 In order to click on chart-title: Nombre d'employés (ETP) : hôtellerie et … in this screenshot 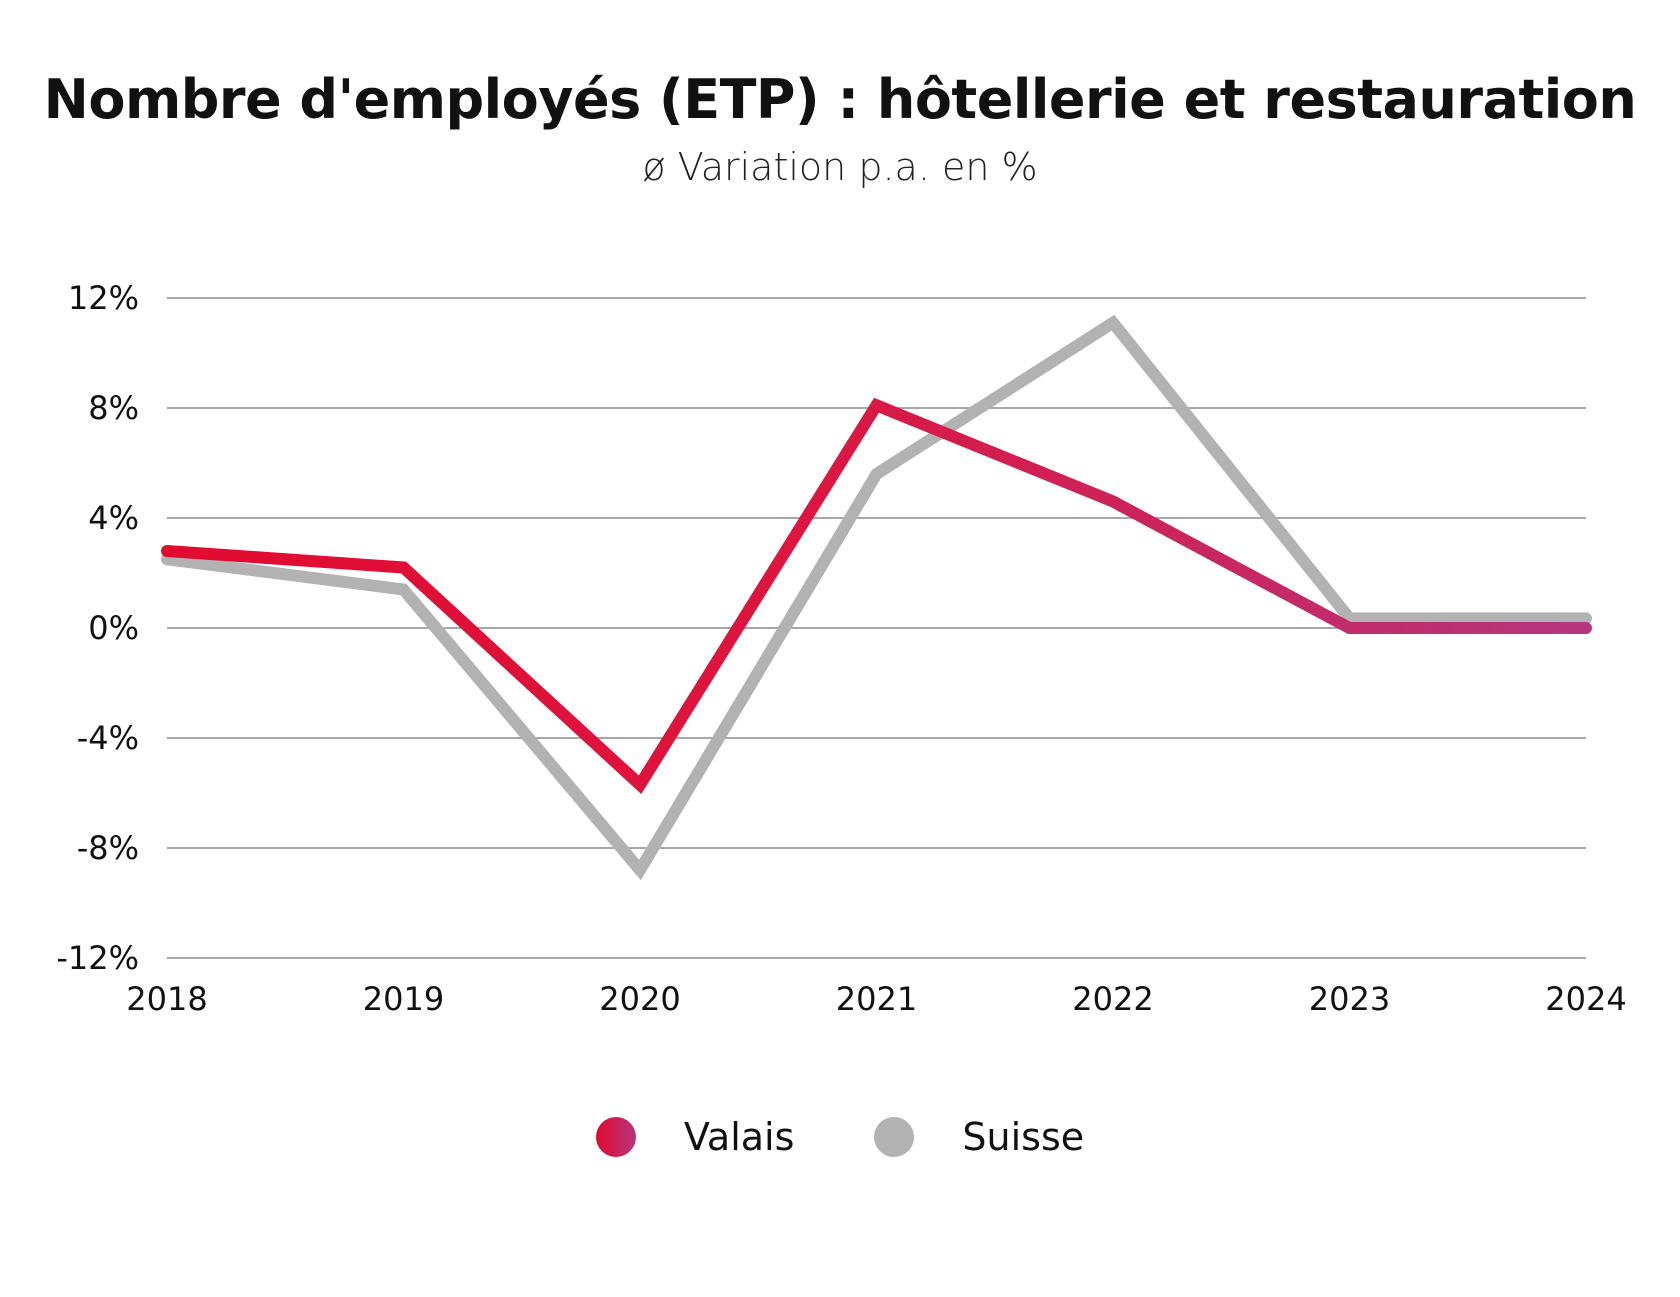, I will do `click(840, 99)`.